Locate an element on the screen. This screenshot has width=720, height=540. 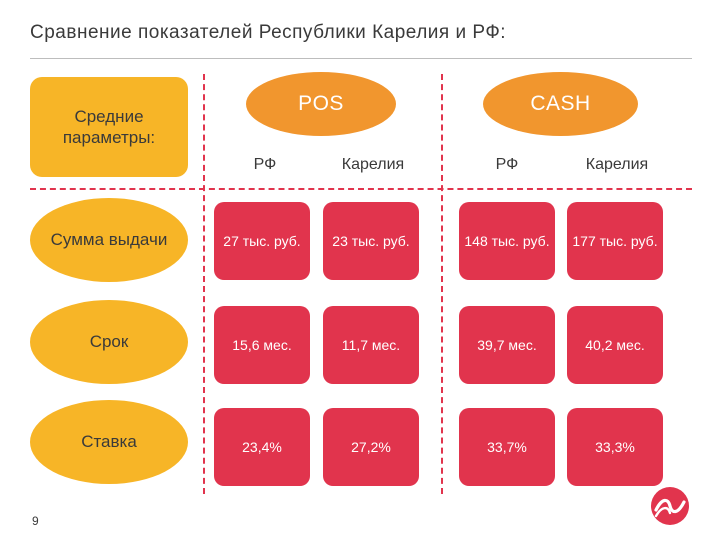
group-label: CASH is located at coordinates (560, 103).